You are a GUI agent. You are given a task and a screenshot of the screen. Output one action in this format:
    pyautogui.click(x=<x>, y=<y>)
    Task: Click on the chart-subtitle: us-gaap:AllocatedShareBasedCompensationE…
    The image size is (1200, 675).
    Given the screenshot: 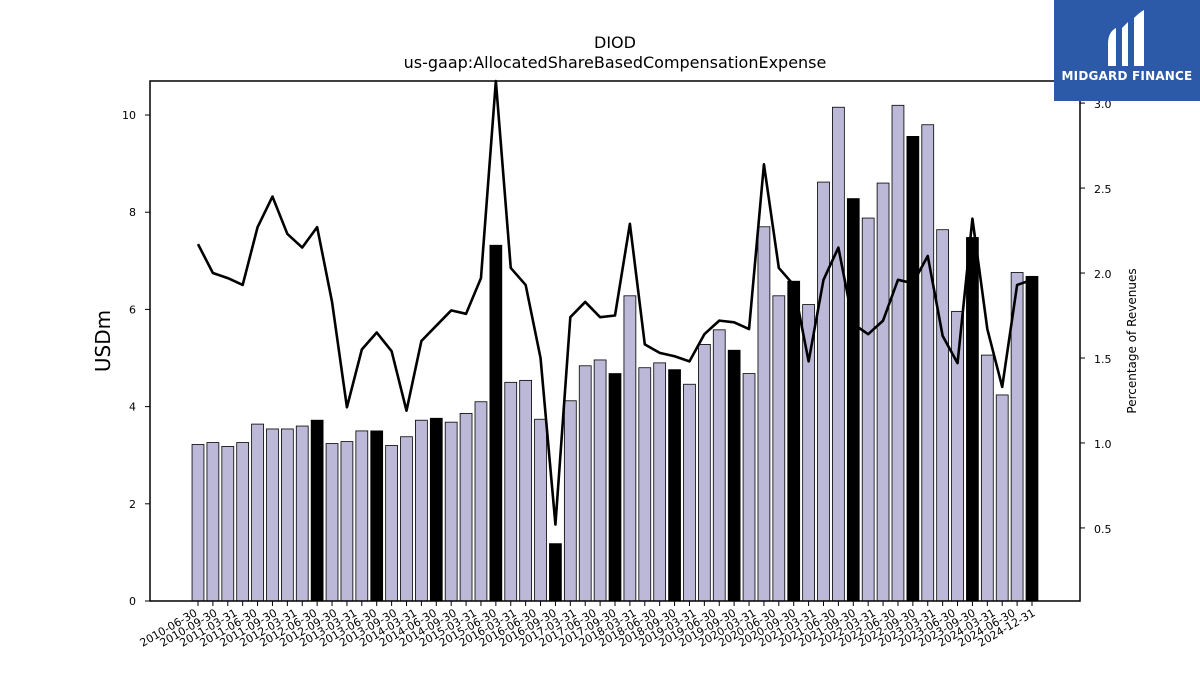 What is the action you would take?
    pyautogui.click(x=615, y=62)
    